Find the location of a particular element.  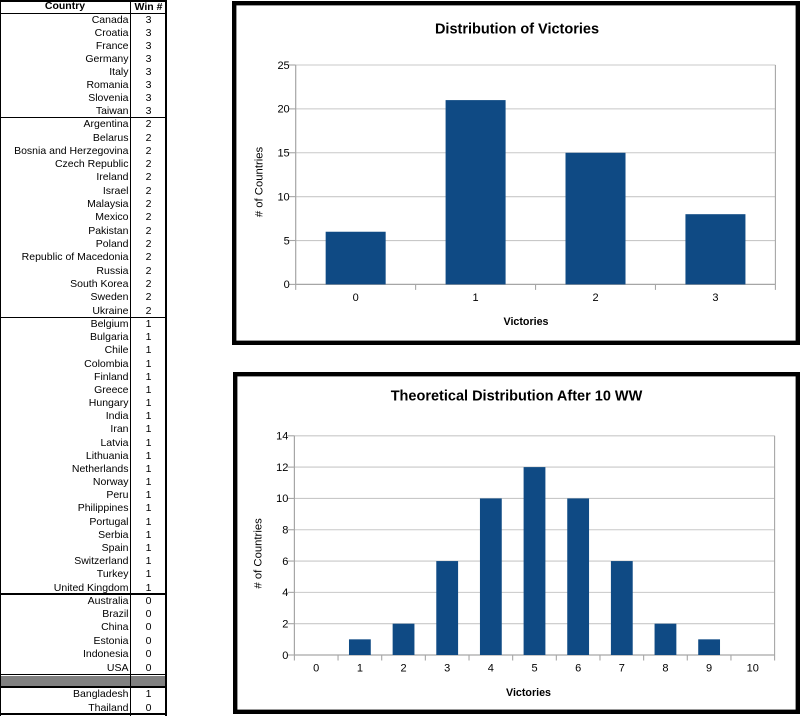

svg-text: 20 is located at coordinates (283, 110).